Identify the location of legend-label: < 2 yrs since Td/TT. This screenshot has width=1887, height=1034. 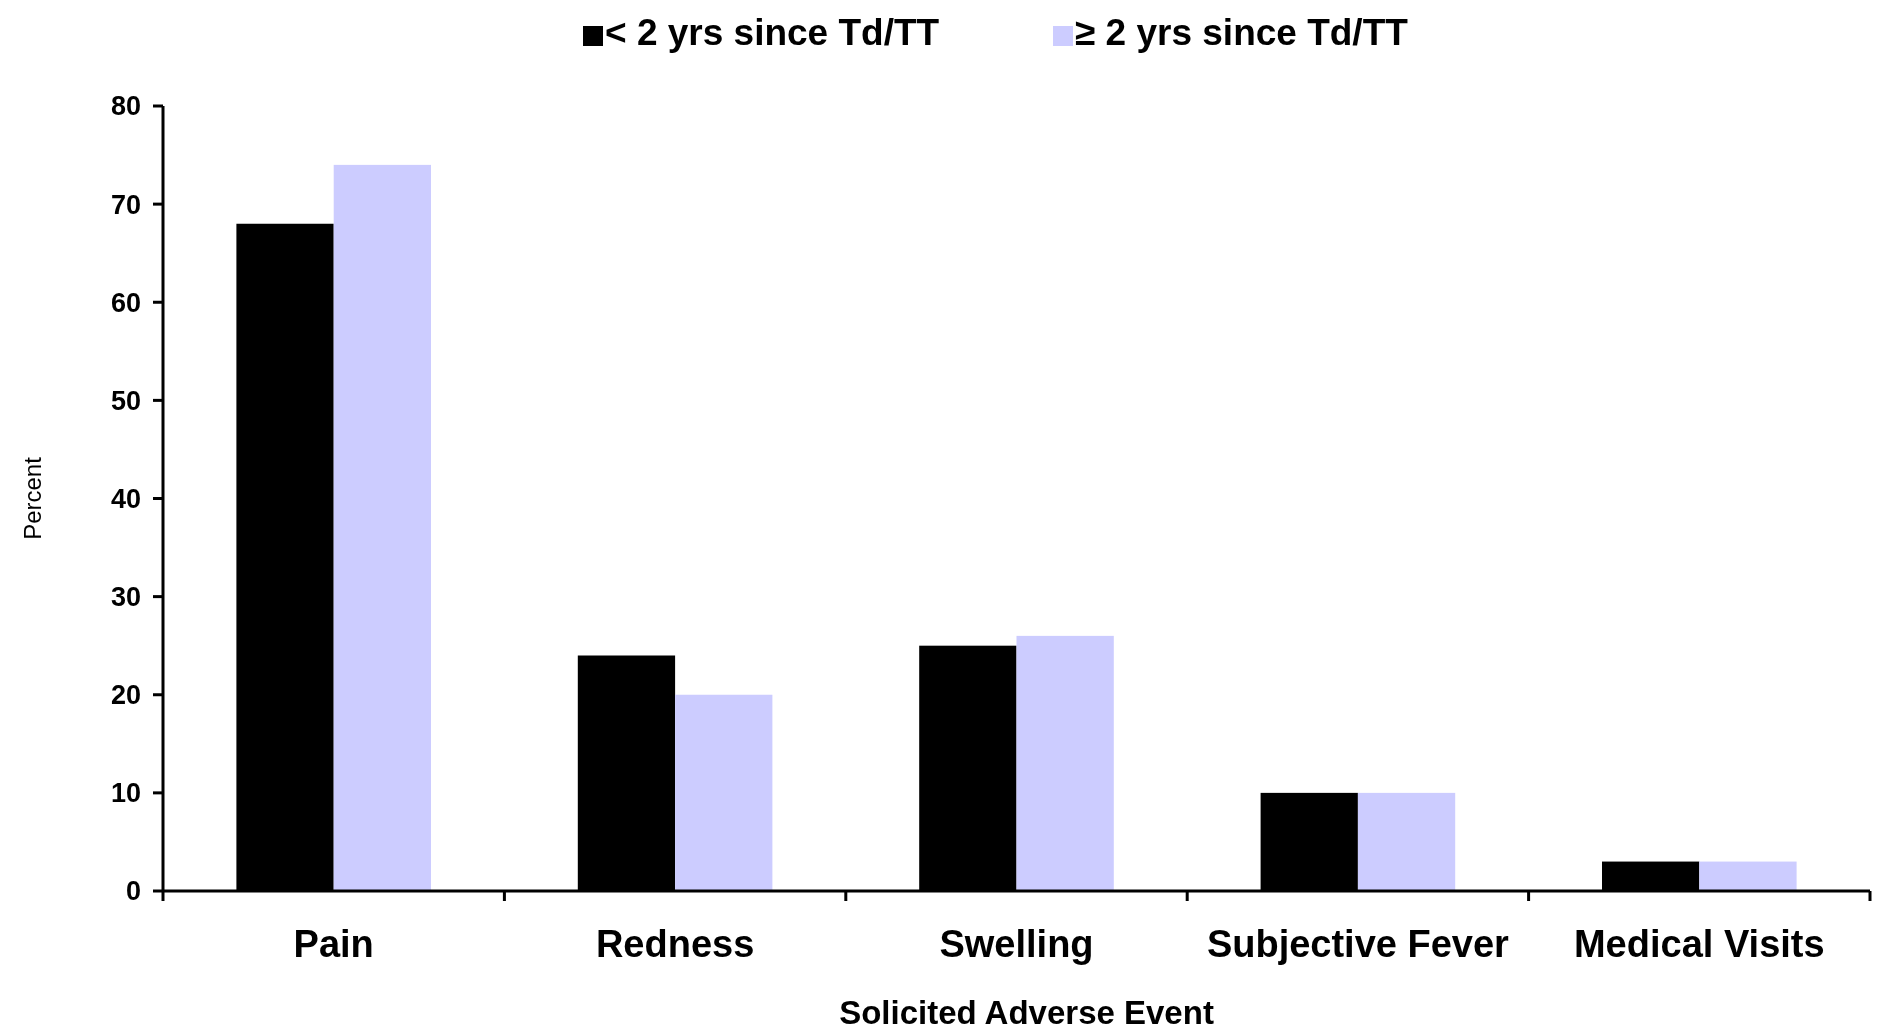
(772, 32).